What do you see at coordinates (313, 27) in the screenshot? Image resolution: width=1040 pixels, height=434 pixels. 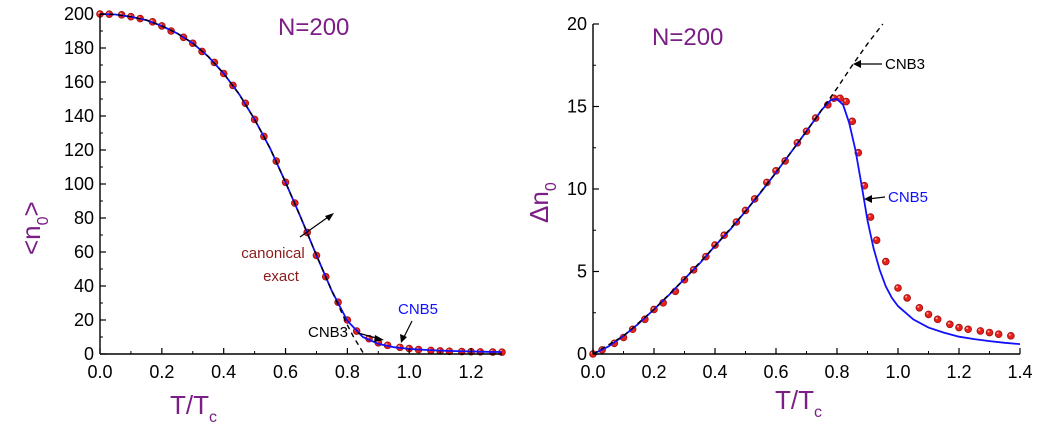 I see `left-panel-label: N=200` at bounding box center [313, 27].